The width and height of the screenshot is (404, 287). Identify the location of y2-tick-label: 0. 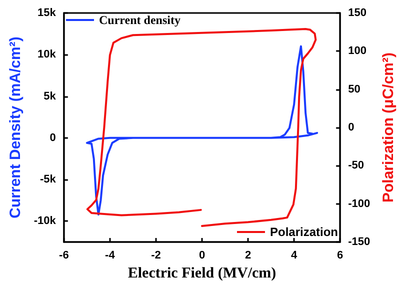
(351, 128).